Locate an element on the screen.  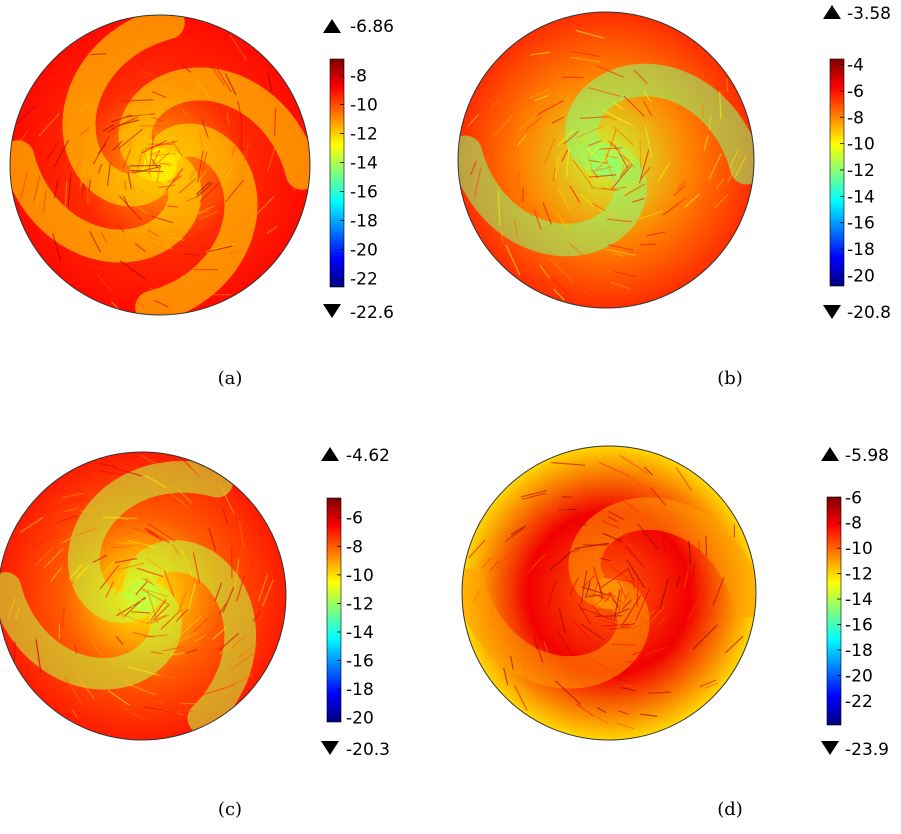
min-value-label: -23.9 is located at coordinates (867, 750).